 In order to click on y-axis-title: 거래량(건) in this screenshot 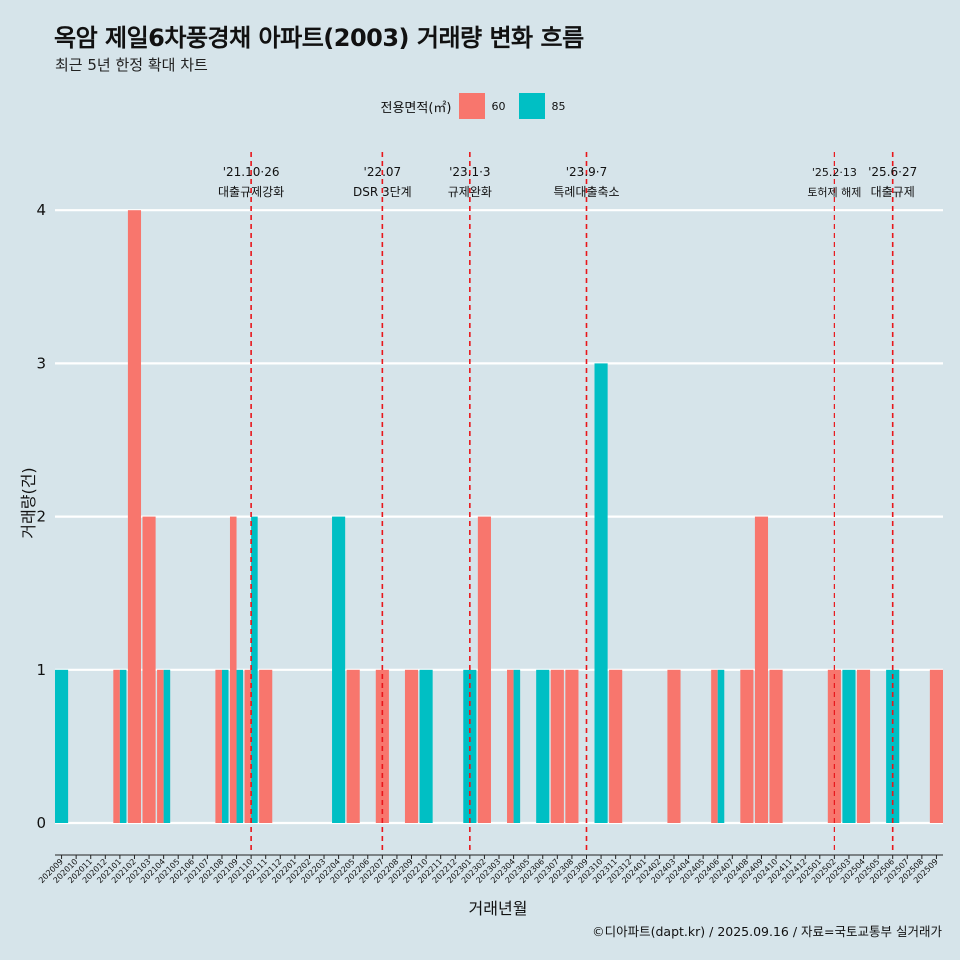, I will do `click(28, 502)`.